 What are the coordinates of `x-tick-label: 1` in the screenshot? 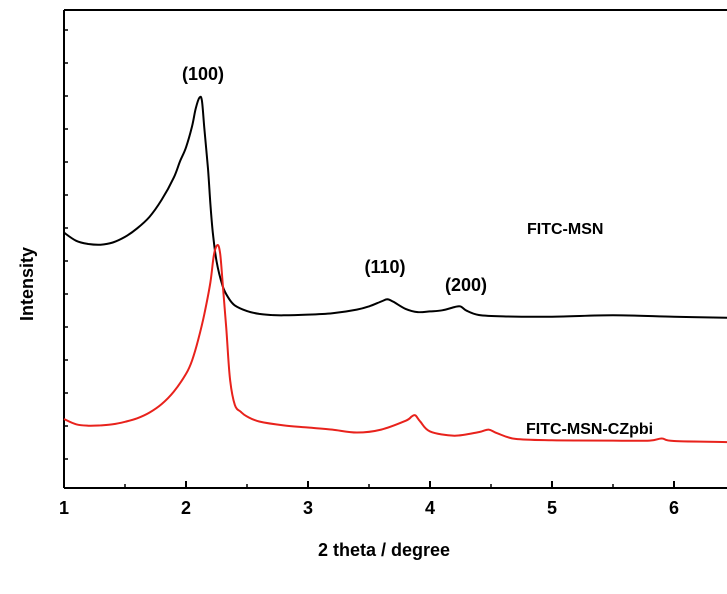 It's located at (64, 508).